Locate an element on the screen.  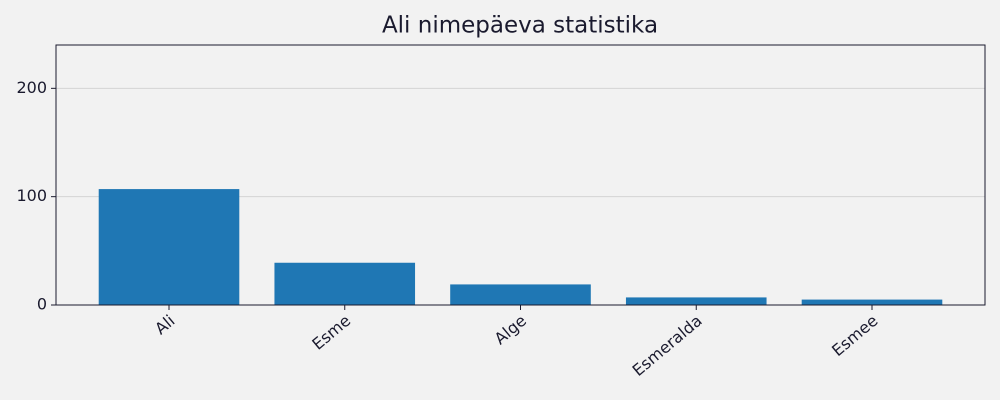
y-tick-label: 100 is located at coordinates (31, 195).